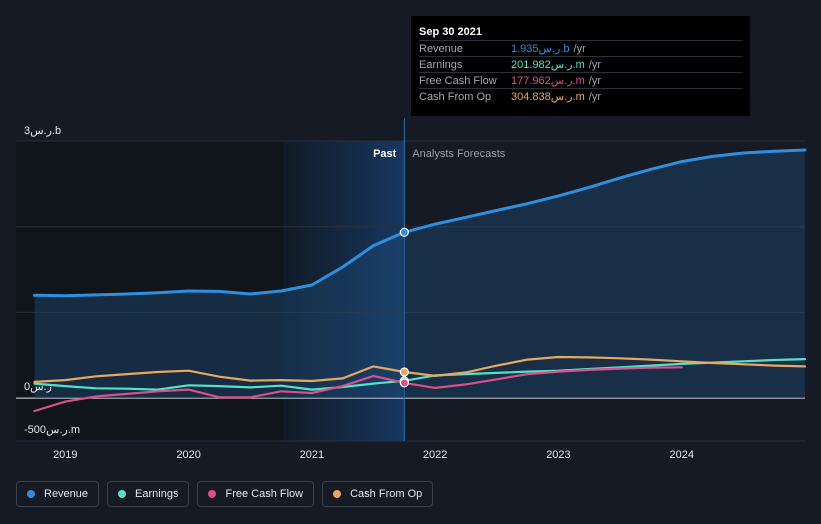  Describe the element at coordinates (38, 387) in the screenshot. I see `y-label-zero: 0ر.س` at that location.